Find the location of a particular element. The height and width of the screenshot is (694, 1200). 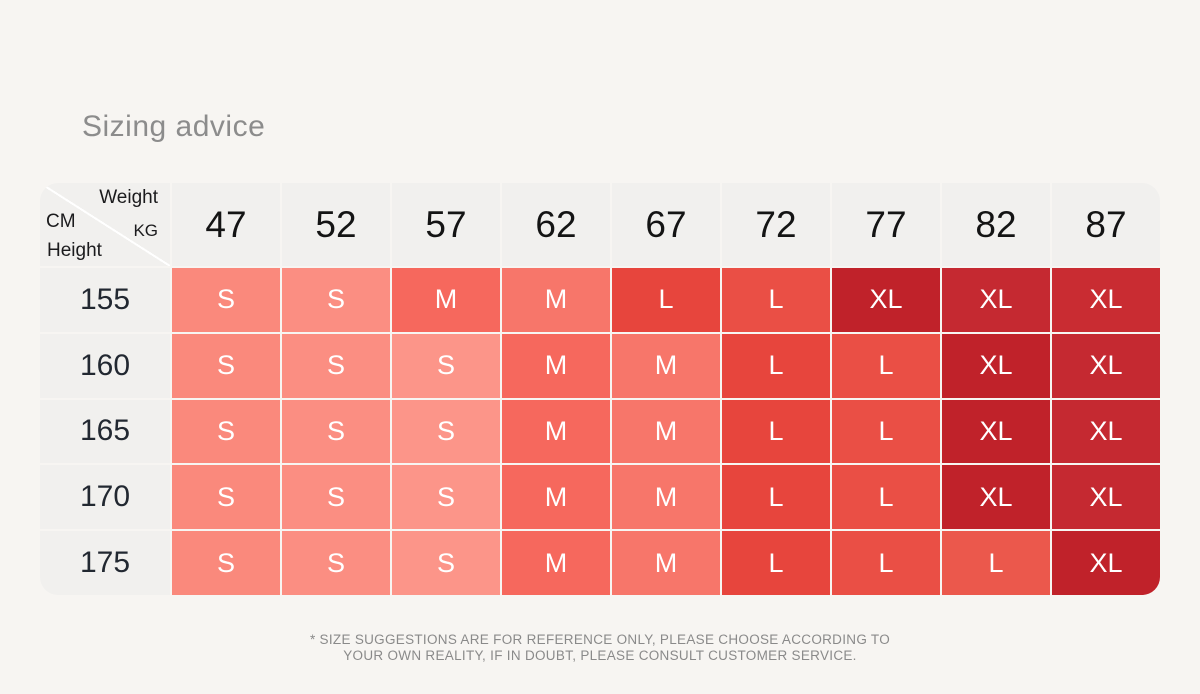

height-label-cell: 165 is located at coordinates (105, 431).